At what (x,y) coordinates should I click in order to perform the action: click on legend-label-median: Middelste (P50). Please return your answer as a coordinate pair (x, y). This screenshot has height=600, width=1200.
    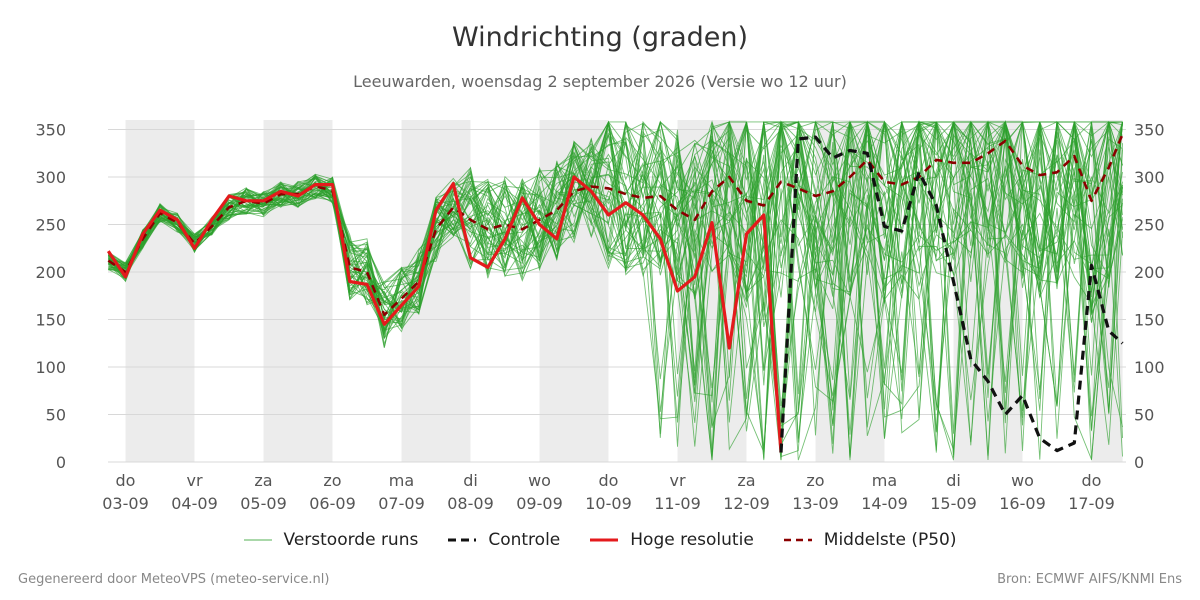
    Looking at the image, I should click on (890, 540).